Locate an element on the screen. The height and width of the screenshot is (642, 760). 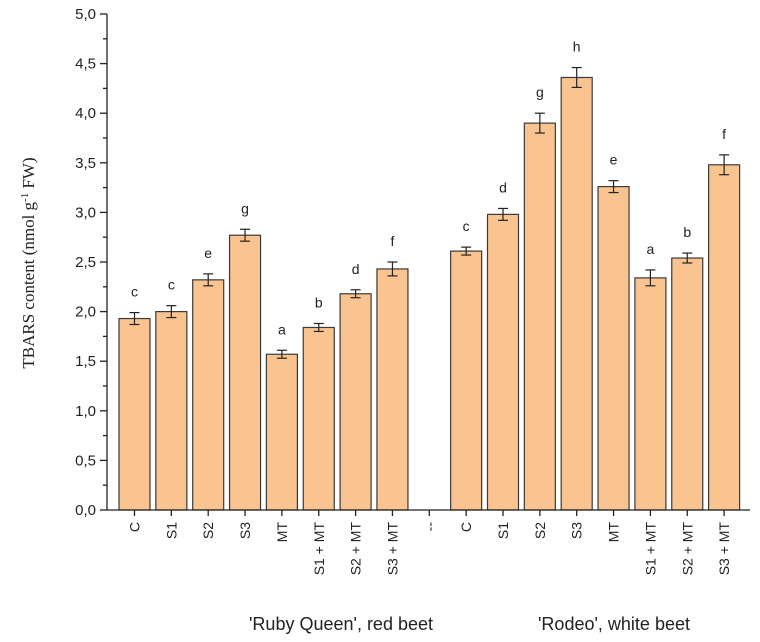
group-label-ruby-queen: 'Ruby Queen', red beet is located at coordinates (341, 624).